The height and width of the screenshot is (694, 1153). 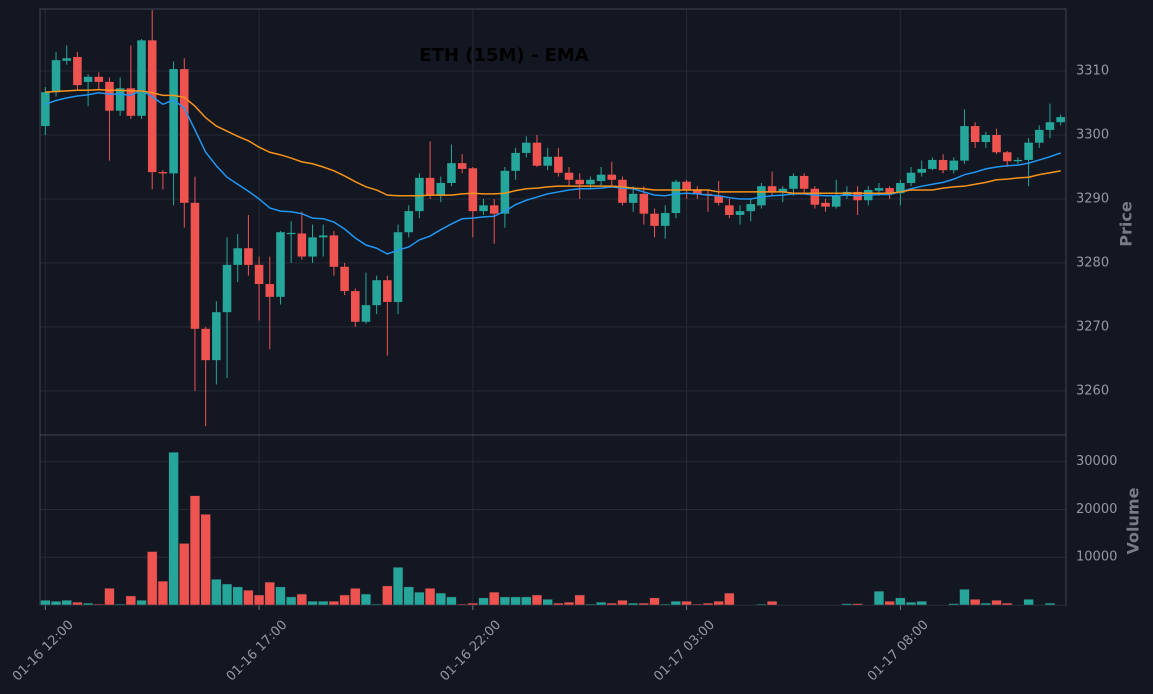 What do you see at coordinates (1092, 326) in the screenshot?
I see `y-tick-label: 3270` at bounding box center [1092, 326].